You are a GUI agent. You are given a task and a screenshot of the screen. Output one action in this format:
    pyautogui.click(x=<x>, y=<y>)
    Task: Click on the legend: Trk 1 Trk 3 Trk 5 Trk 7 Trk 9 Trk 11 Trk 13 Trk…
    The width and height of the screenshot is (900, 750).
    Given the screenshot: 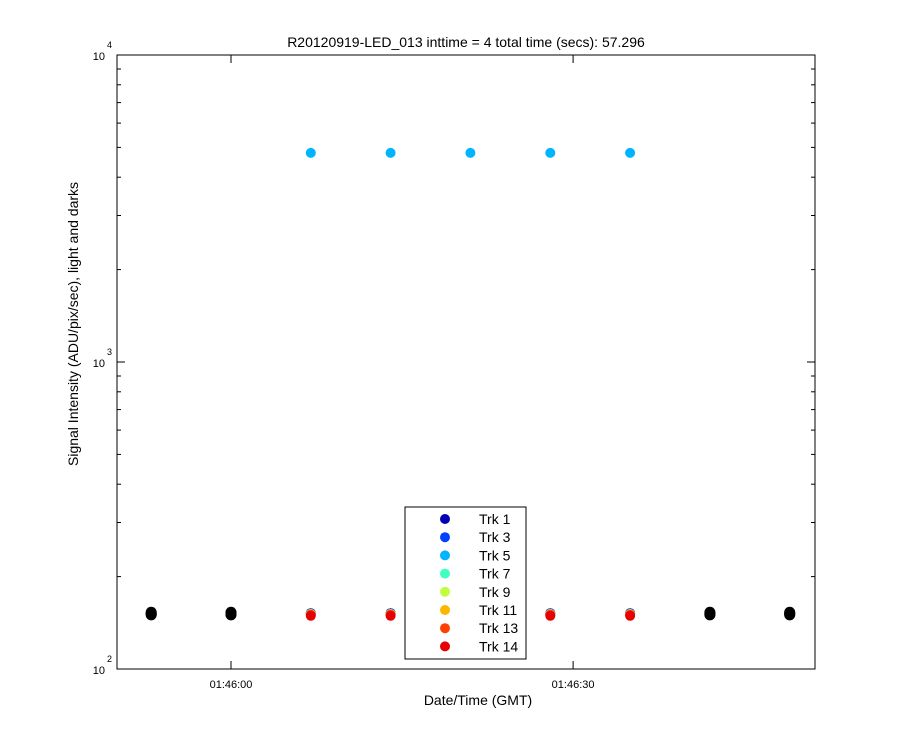 What is the action you would take?
    pyautogui.click(x=465, y=583)
    